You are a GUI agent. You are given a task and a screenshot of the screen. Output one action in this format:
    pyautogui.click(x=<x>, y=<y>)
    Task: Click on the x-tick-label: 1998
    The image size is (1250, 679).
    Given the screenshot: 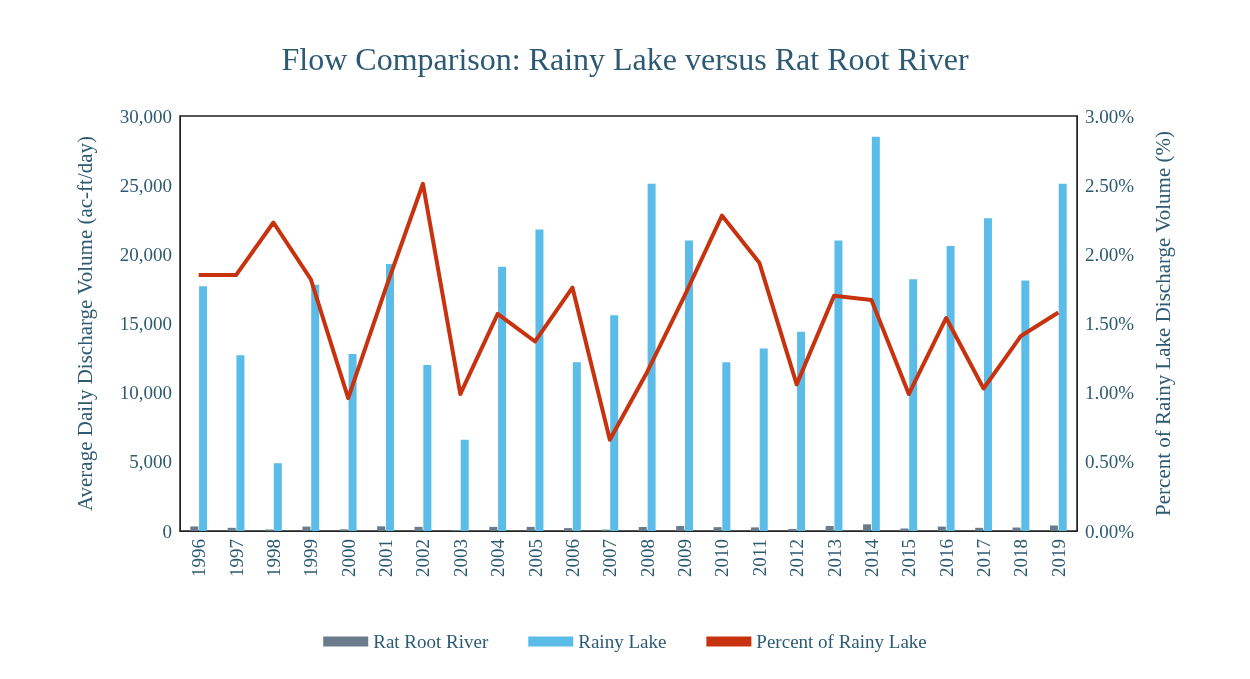 What is the action you would take?
    pyautogui.click(x=273, y=558)
    